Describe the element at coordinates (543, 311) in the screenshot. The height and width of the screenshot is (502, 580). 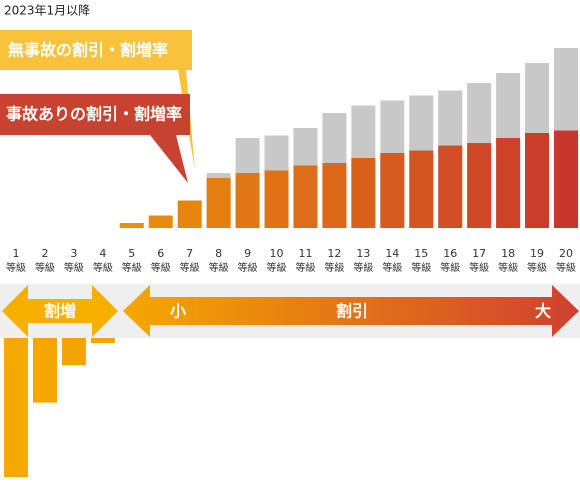
I see `discount-large: 大` at that location.